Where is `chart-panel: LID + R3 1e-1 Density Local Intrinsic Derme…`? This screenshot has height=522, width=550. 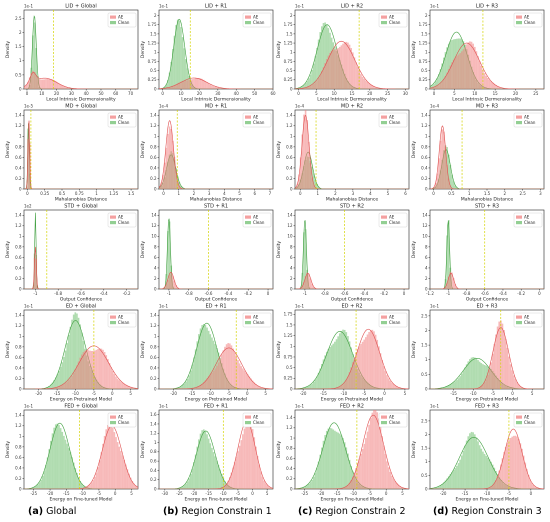
chart-panel: LID + R3 1e-1 Density Local Intrinsic Derme… is located at coordinates (478, 53).